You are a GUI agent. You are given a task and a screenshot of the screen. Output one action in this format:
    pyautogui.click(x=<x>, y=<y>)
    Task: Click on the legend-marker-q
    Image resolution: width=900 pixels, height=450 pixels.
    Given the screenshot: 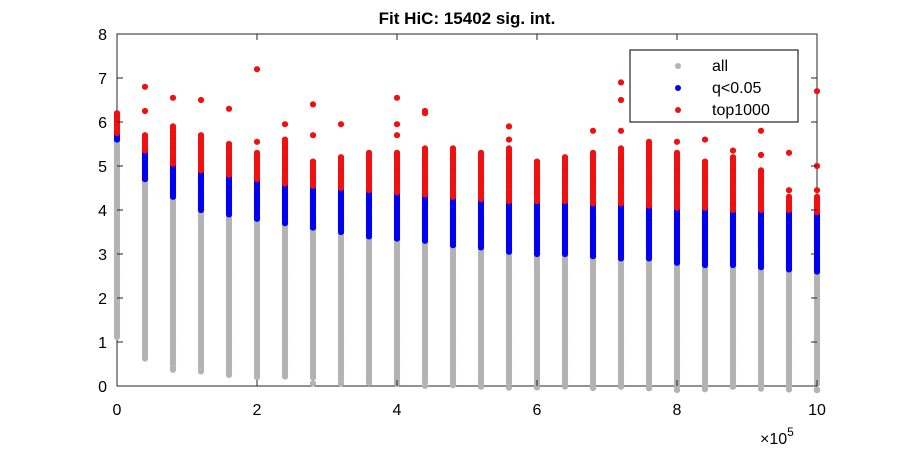 What is the action you would take?
    pyautogui.click(x=678, y=88)
    